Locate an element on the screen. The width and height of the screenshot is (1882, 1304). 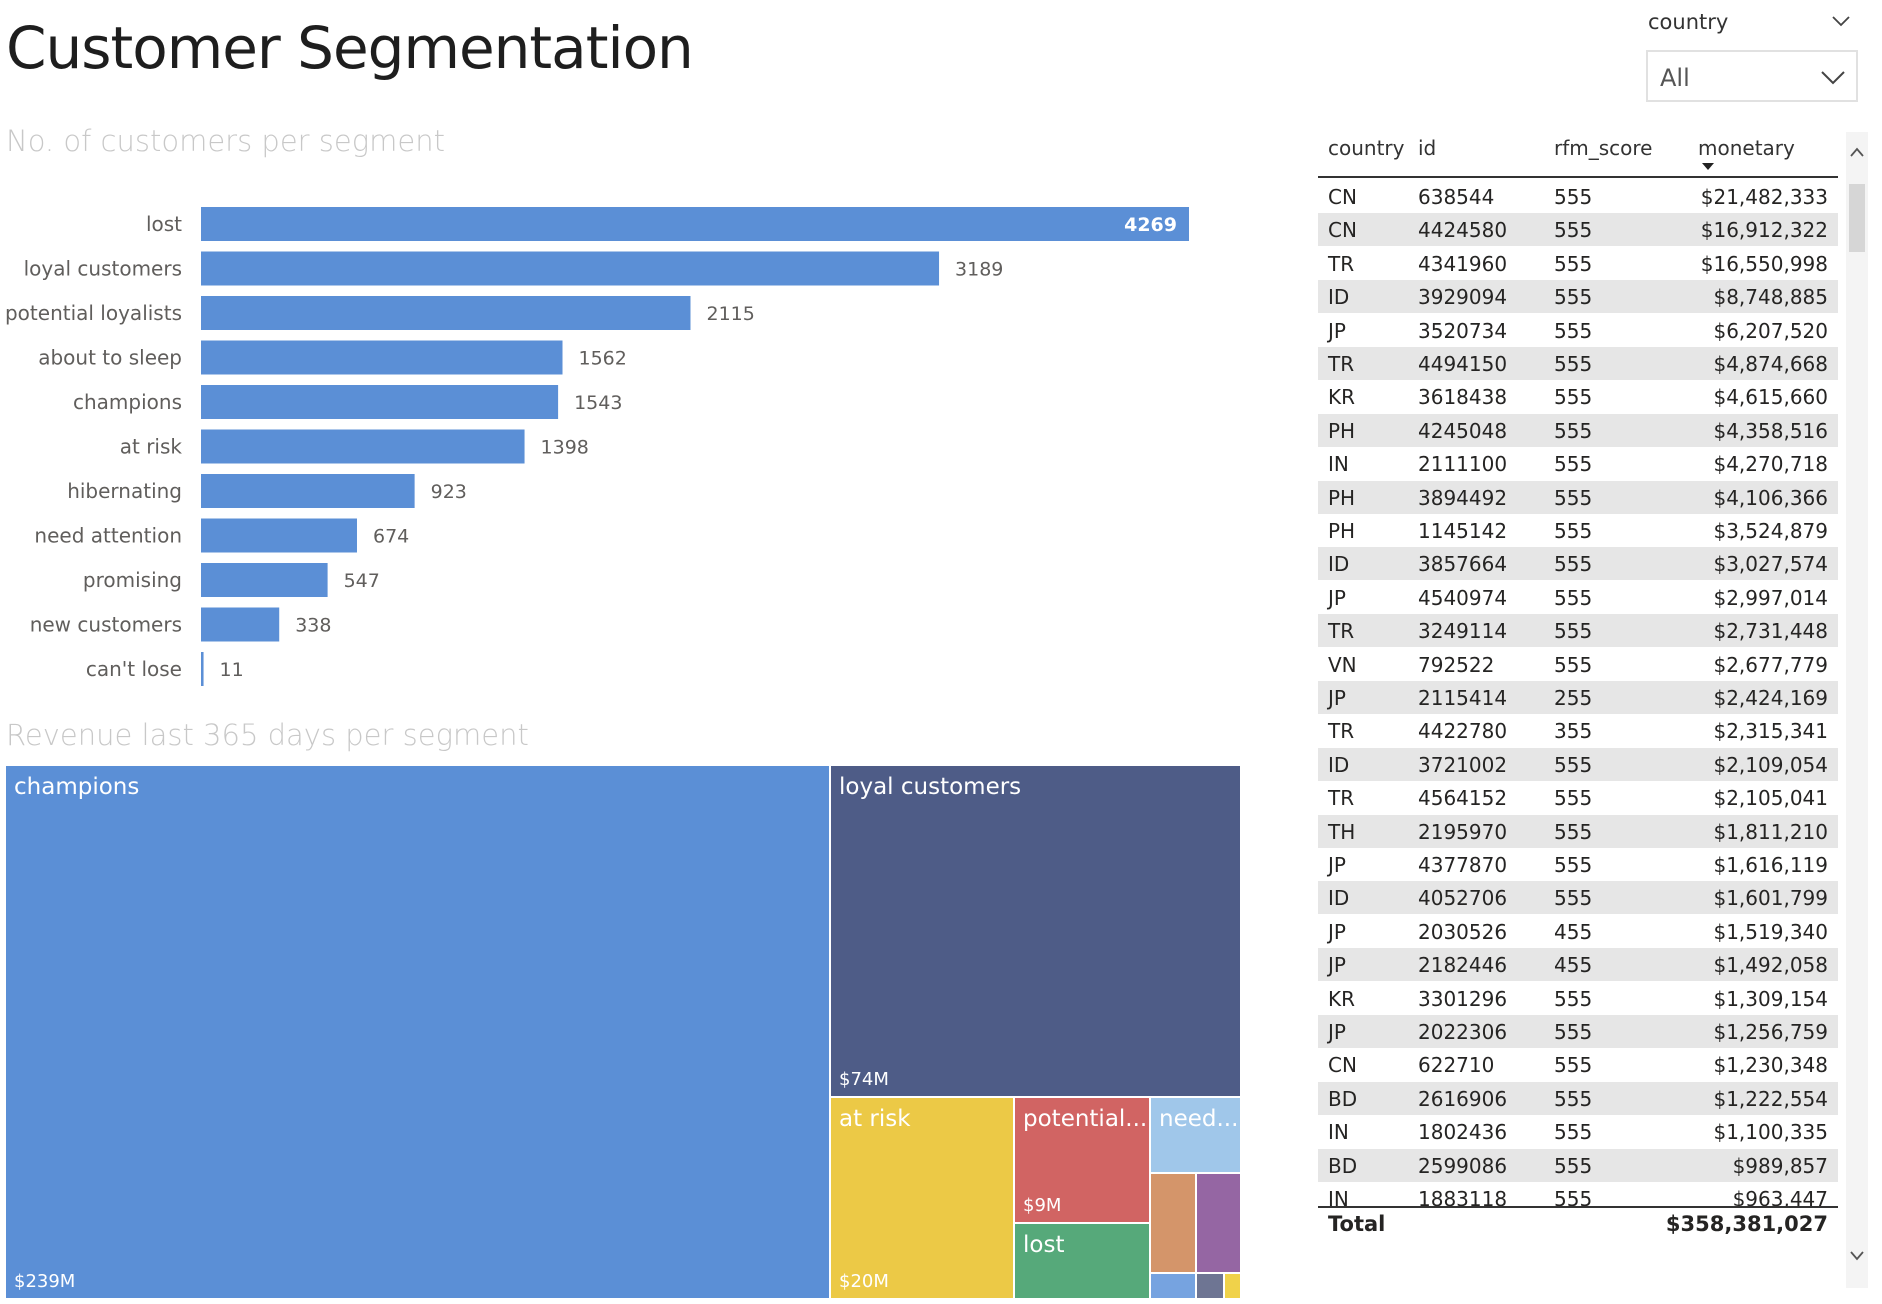
column-header-rfm-score: rfm_score is located at coordinates (1603, 148).